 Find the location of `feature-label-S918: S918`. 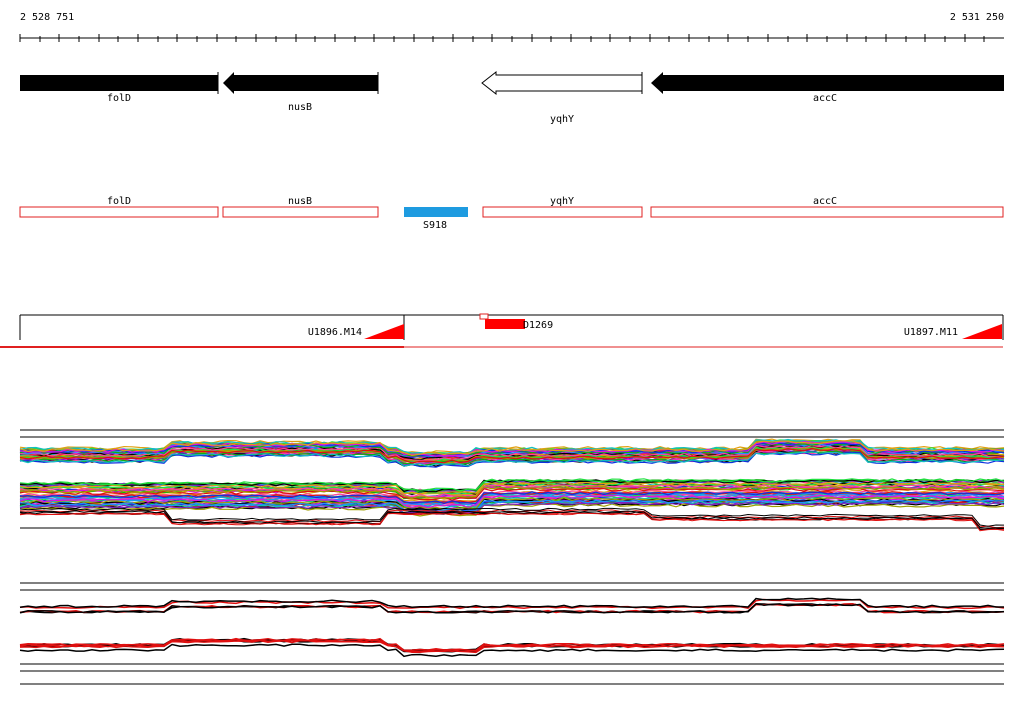

feature-label-S918: S918 is located at coordinates (435, 225).